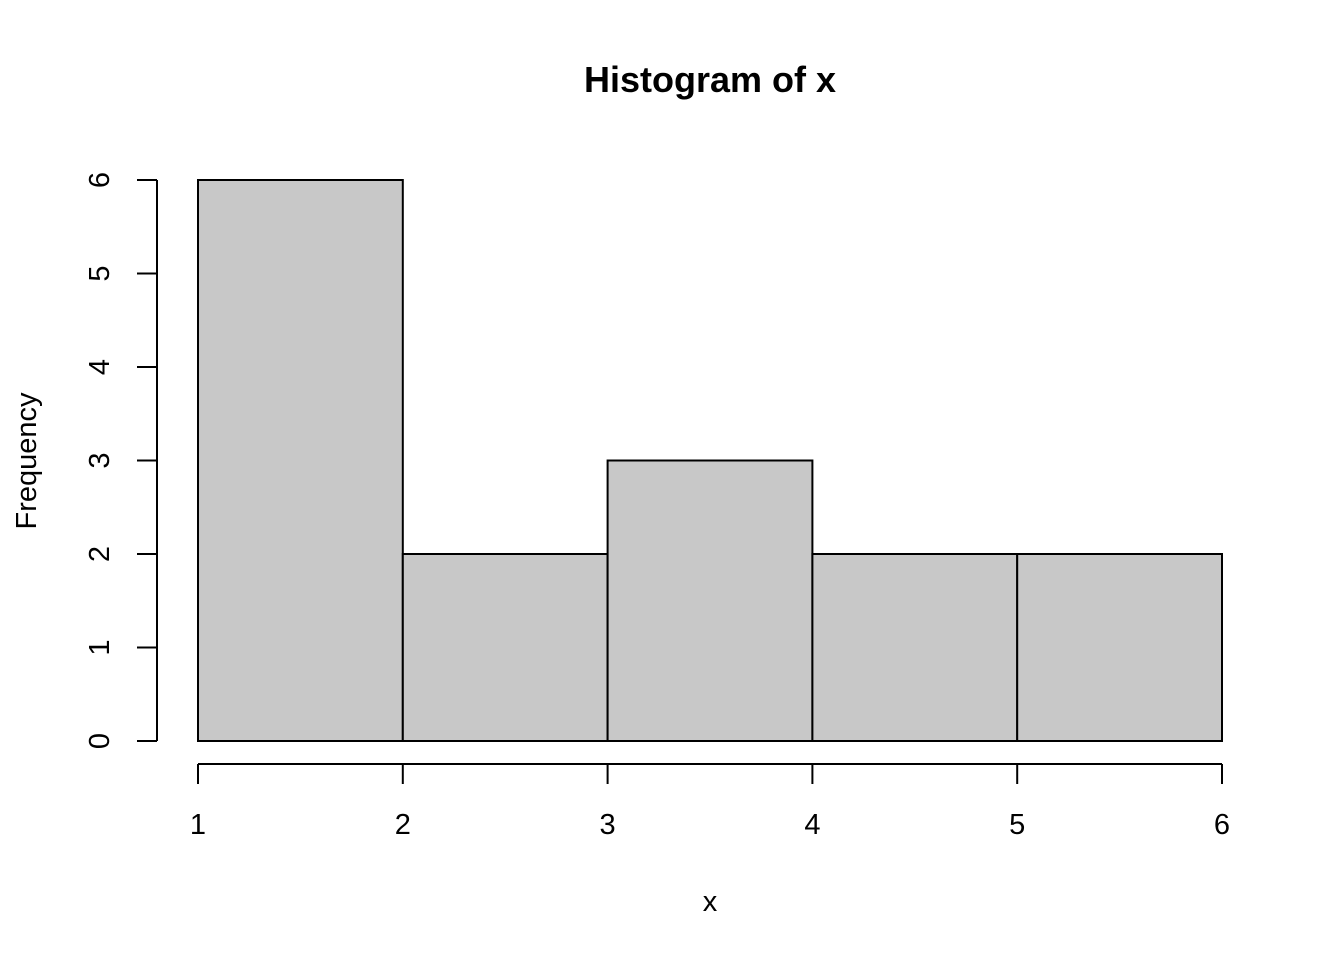  I want to click on y-tick-label: 3, so click(100, 460).